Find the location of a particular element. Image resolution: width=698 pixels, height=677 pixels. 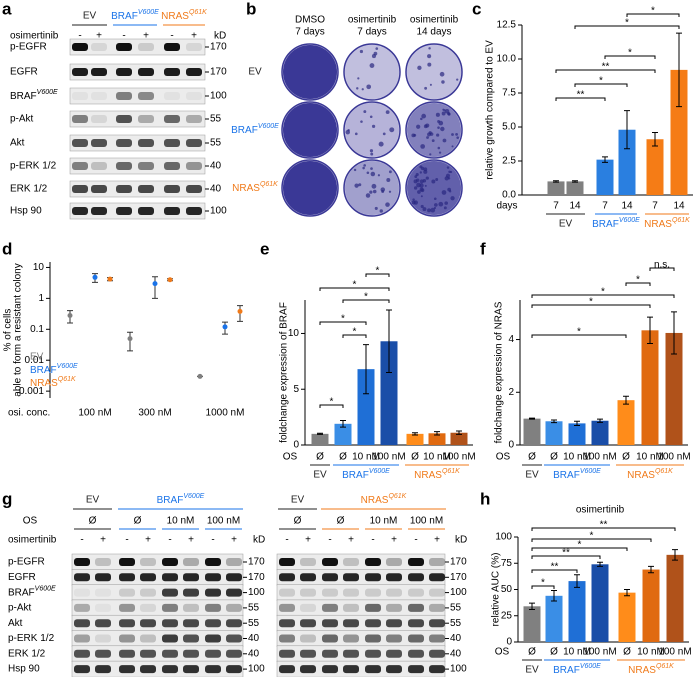

y-tick-label: 1 is located at coordinates (41, 298).